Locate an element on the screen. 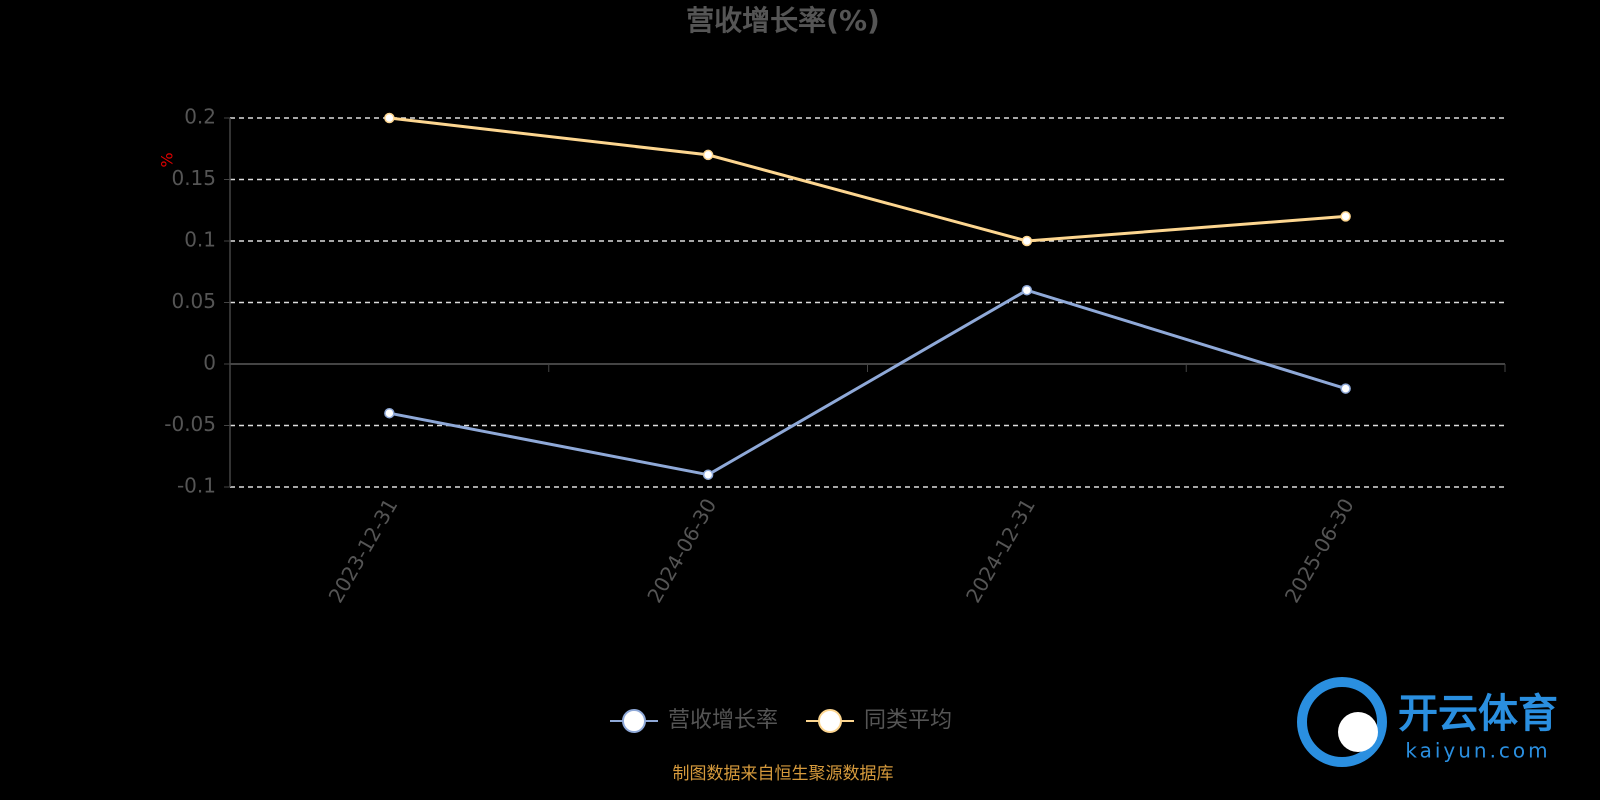 The height and width of the screenshot is (800, 1600). y-tick-label: 0.2 is located at coordinates (200, 117).